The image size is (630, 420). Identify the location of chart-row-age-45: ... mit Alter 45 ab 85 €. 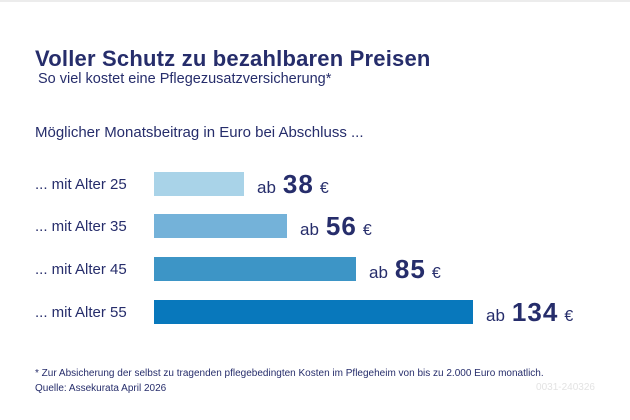
(332, 269).